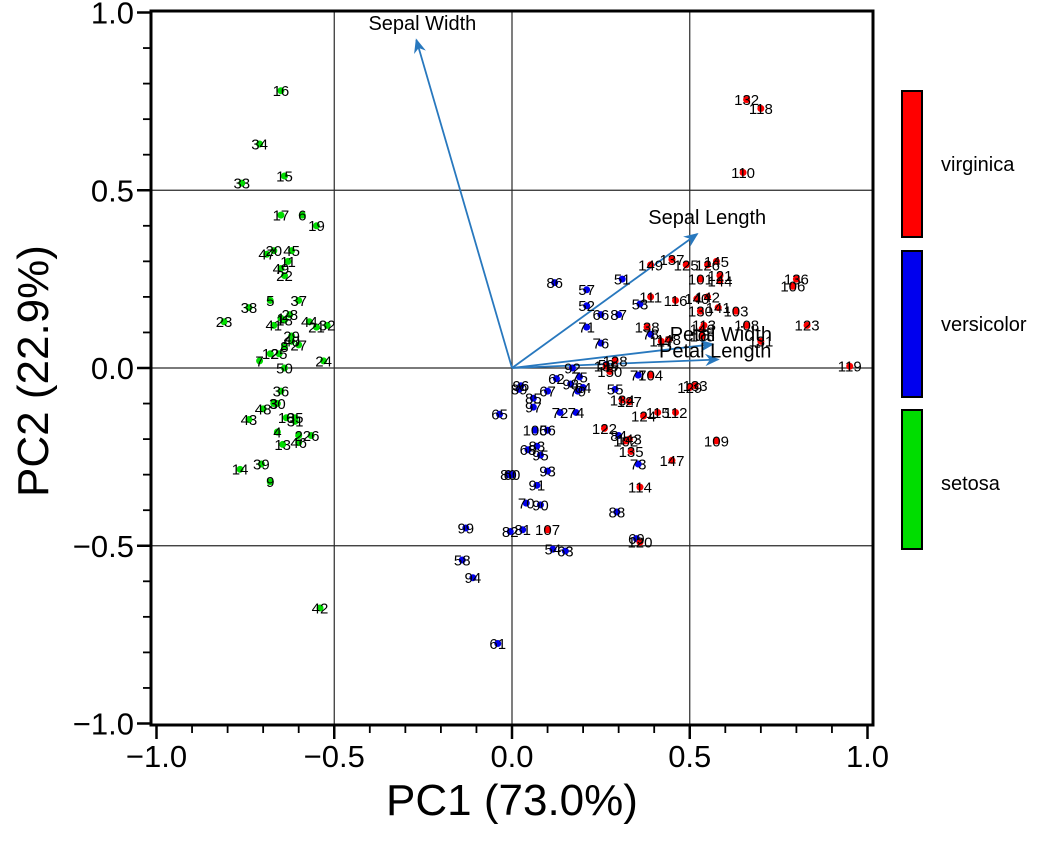  What do you see at coordinates (671, 260) in the screenshot?
I see `point-label-virginica: 137` at bounding box center [671, 260].